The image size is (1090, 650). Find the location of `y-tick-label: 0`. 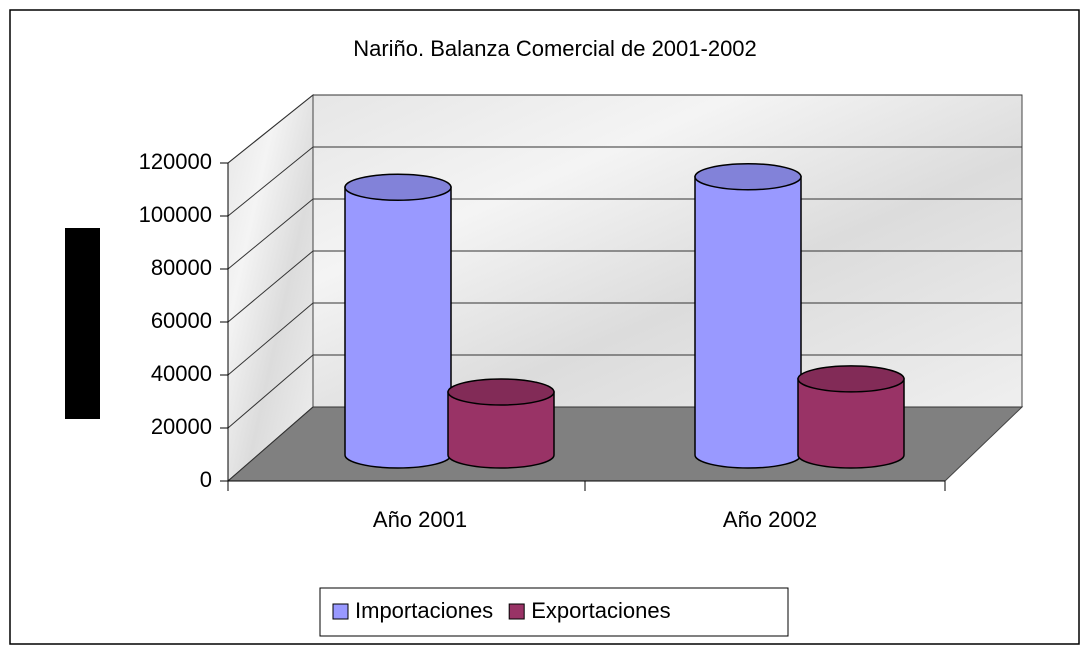

y-tick-label: 0 is located at coordinates (206, 479).